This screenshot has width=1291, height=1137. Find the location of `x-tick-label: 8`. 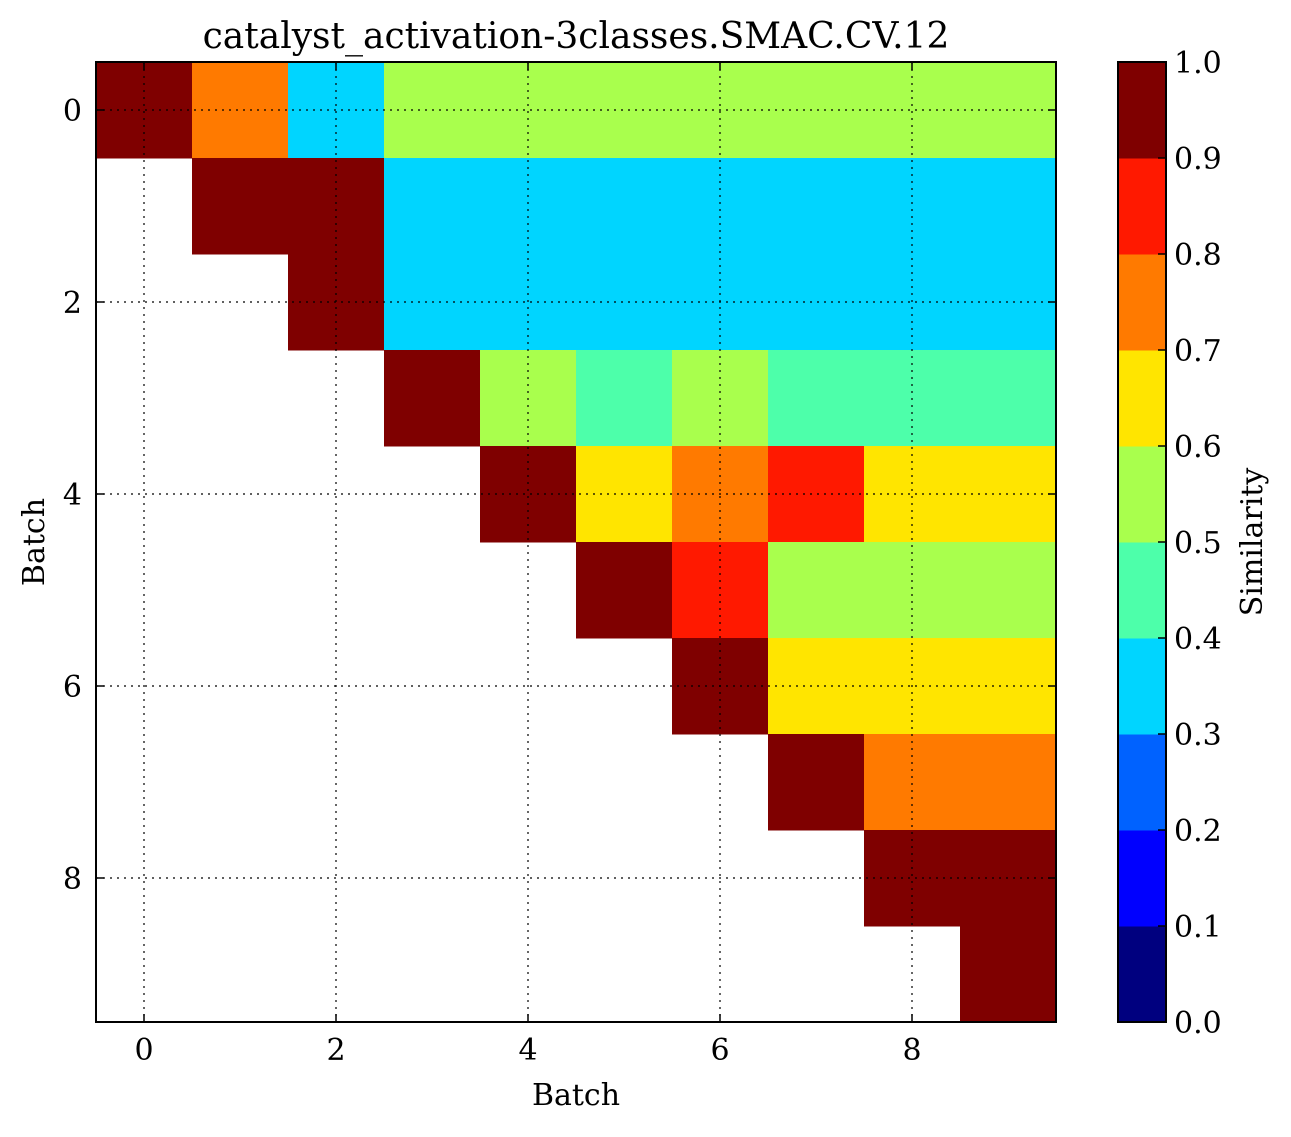

x-tick-label: 8 is located at coordinates (911, 1050).